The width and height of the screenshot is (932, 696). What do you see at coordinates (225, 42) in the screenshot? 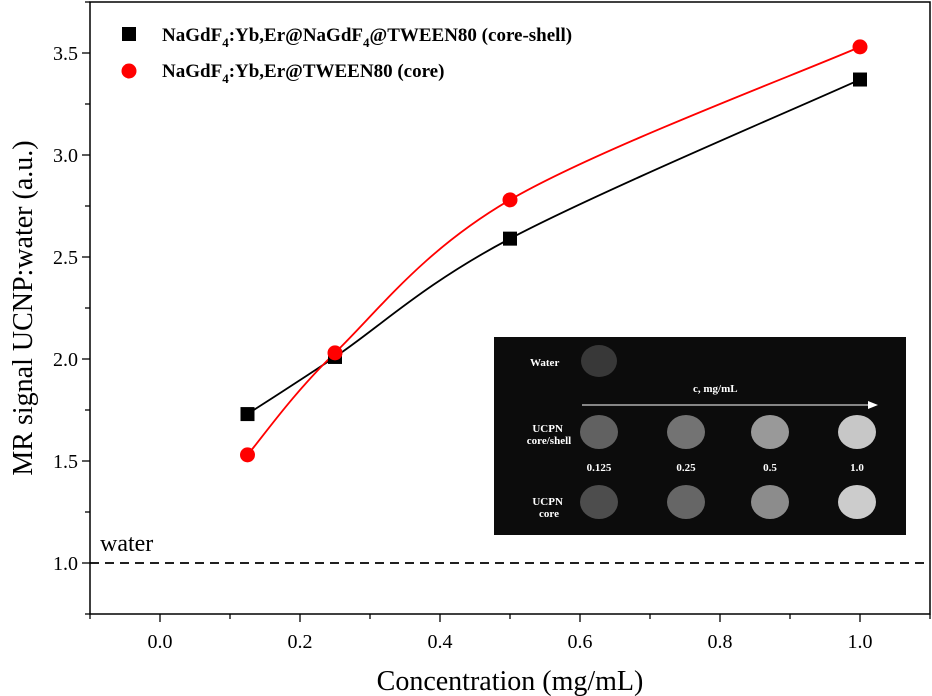
I see `legend-core-shell-sub-1: 4` at bounding box center [225, 42].